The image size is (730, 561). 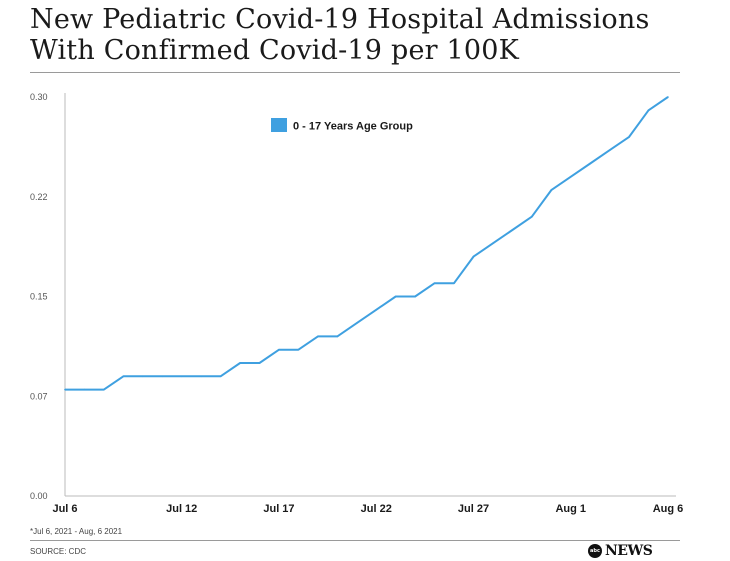 What do you see at coordinates (473, 509) in the screenshot?
I see `x-tick-label: Jul 27` at bounding box center [473, 509].